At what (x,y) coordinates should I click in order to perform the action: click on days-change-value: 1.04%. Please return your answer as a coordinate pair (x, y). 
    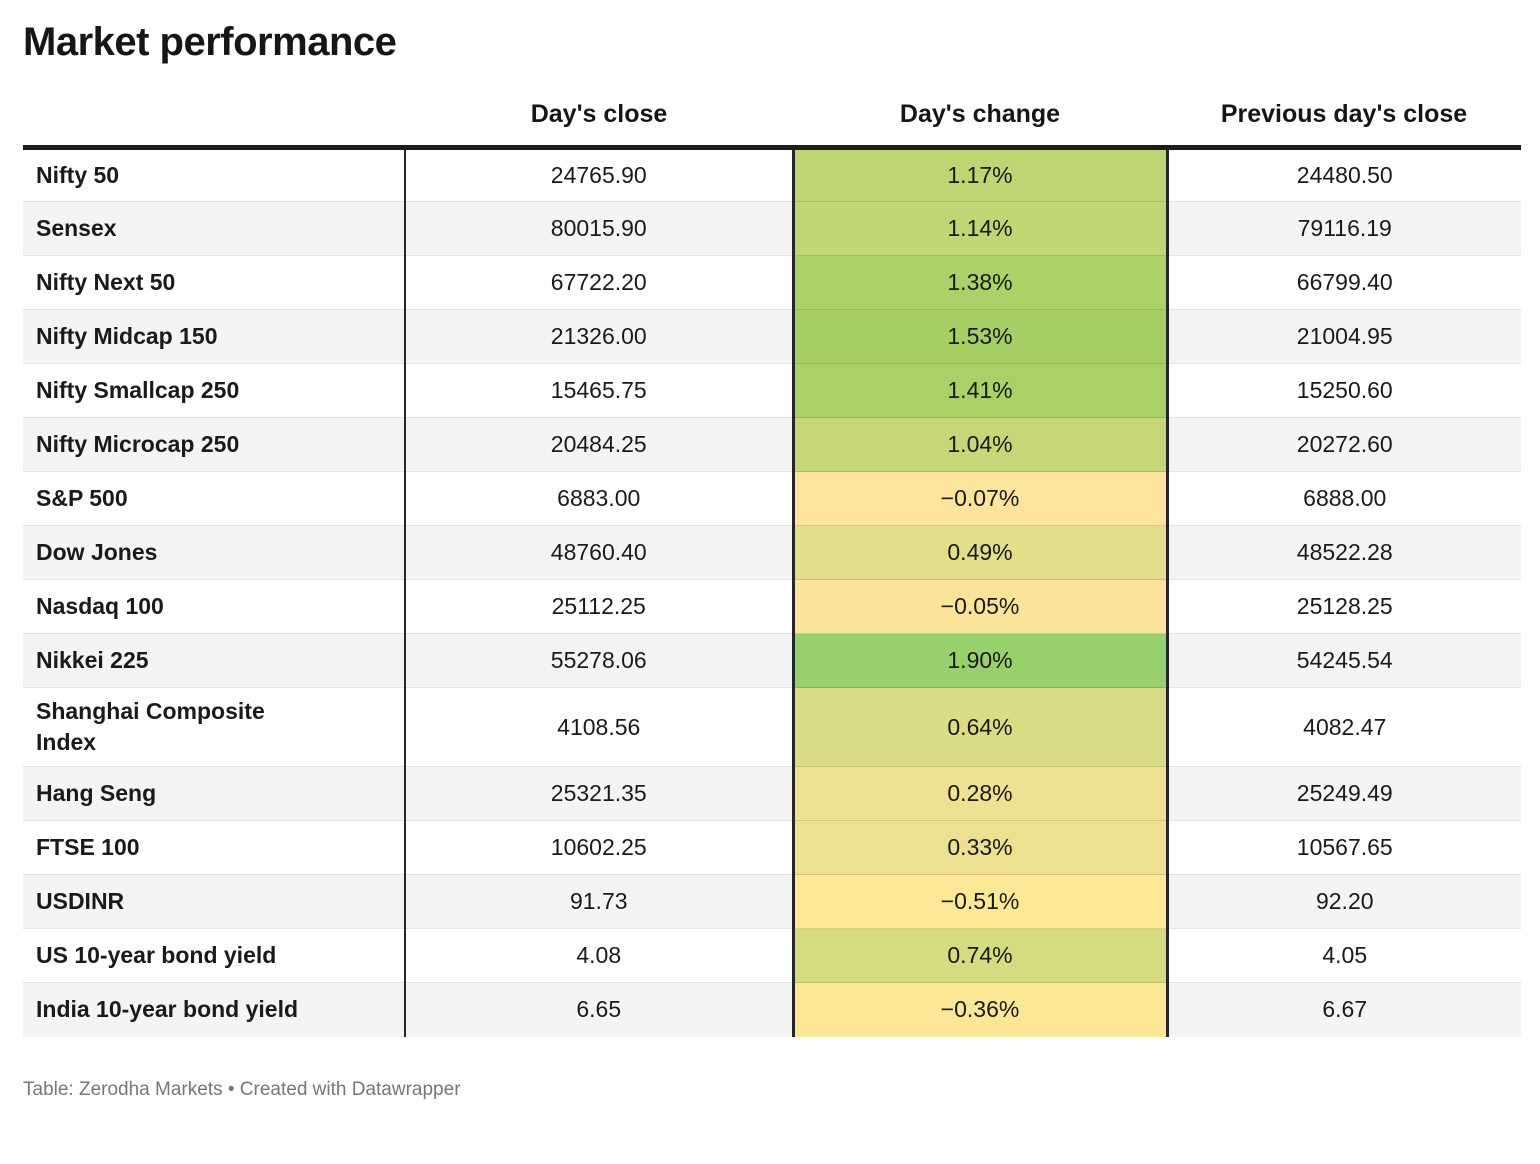
    Looking at the image, I should click on (980, 444).